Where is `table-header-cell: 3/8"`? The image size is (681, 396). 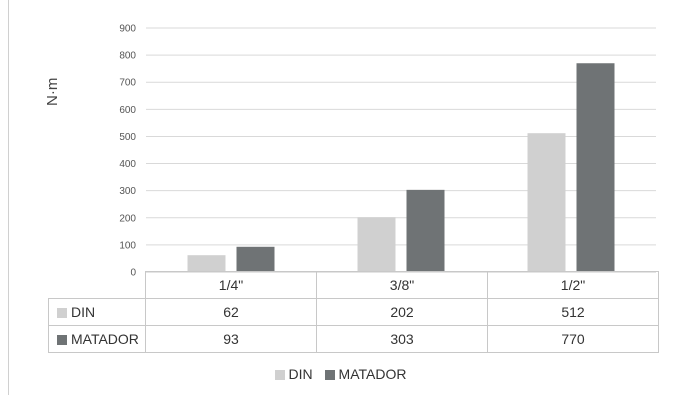 table-header-cell: 3/8" is located at coordinates (402, 285).